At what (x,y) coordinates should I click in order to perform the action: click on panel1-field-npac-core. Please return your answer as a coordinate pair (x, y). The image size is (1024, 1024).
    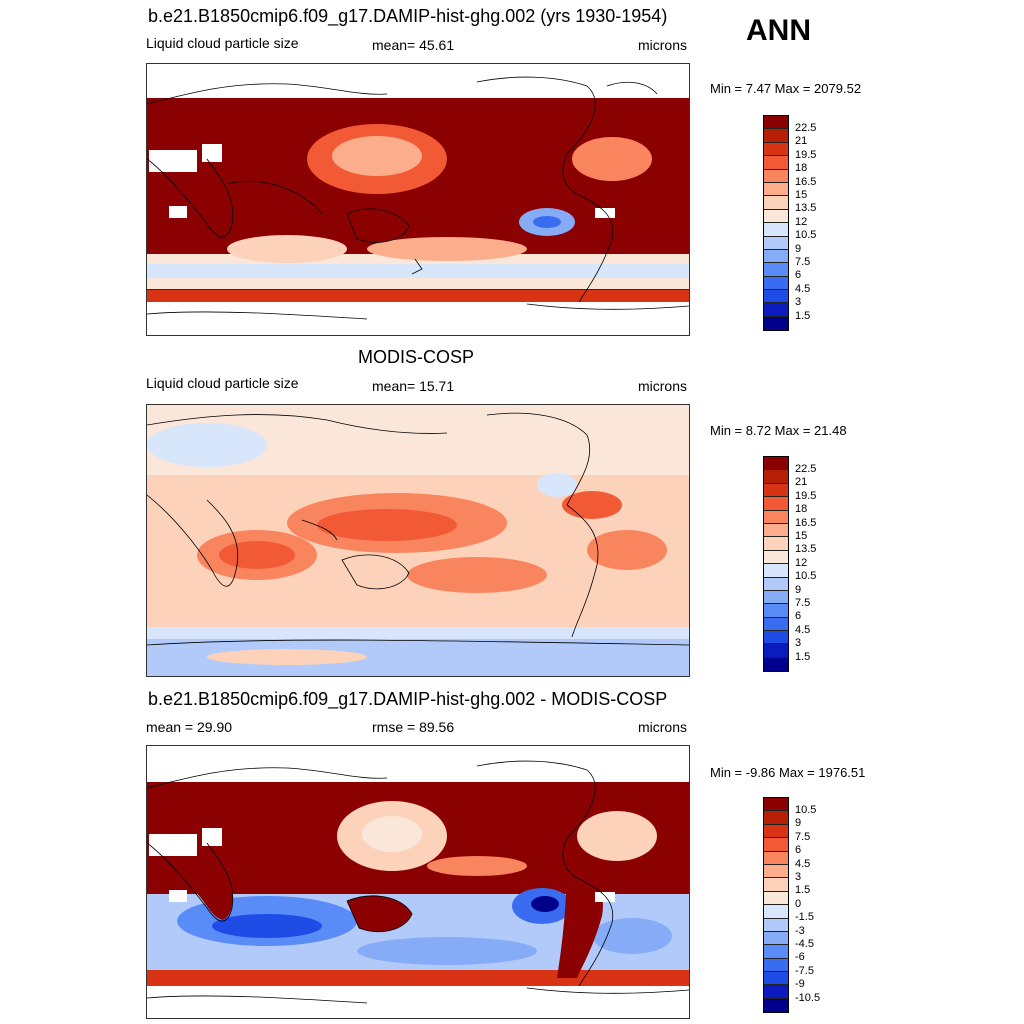
    Looking at the image, I should click on (377, 156).